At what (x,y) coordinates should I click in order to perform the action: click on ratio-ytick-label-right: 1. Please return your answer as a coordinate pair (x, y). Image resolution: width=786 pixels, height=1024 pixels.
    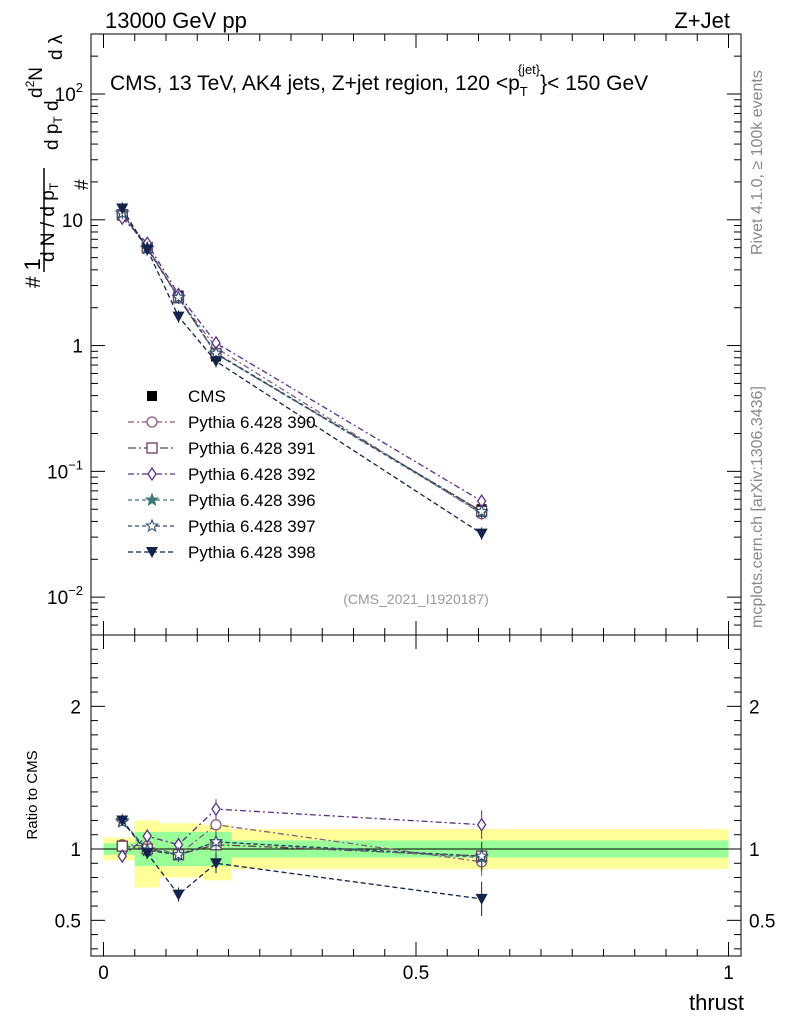
    Looking at the image, I should click on (754, 850).